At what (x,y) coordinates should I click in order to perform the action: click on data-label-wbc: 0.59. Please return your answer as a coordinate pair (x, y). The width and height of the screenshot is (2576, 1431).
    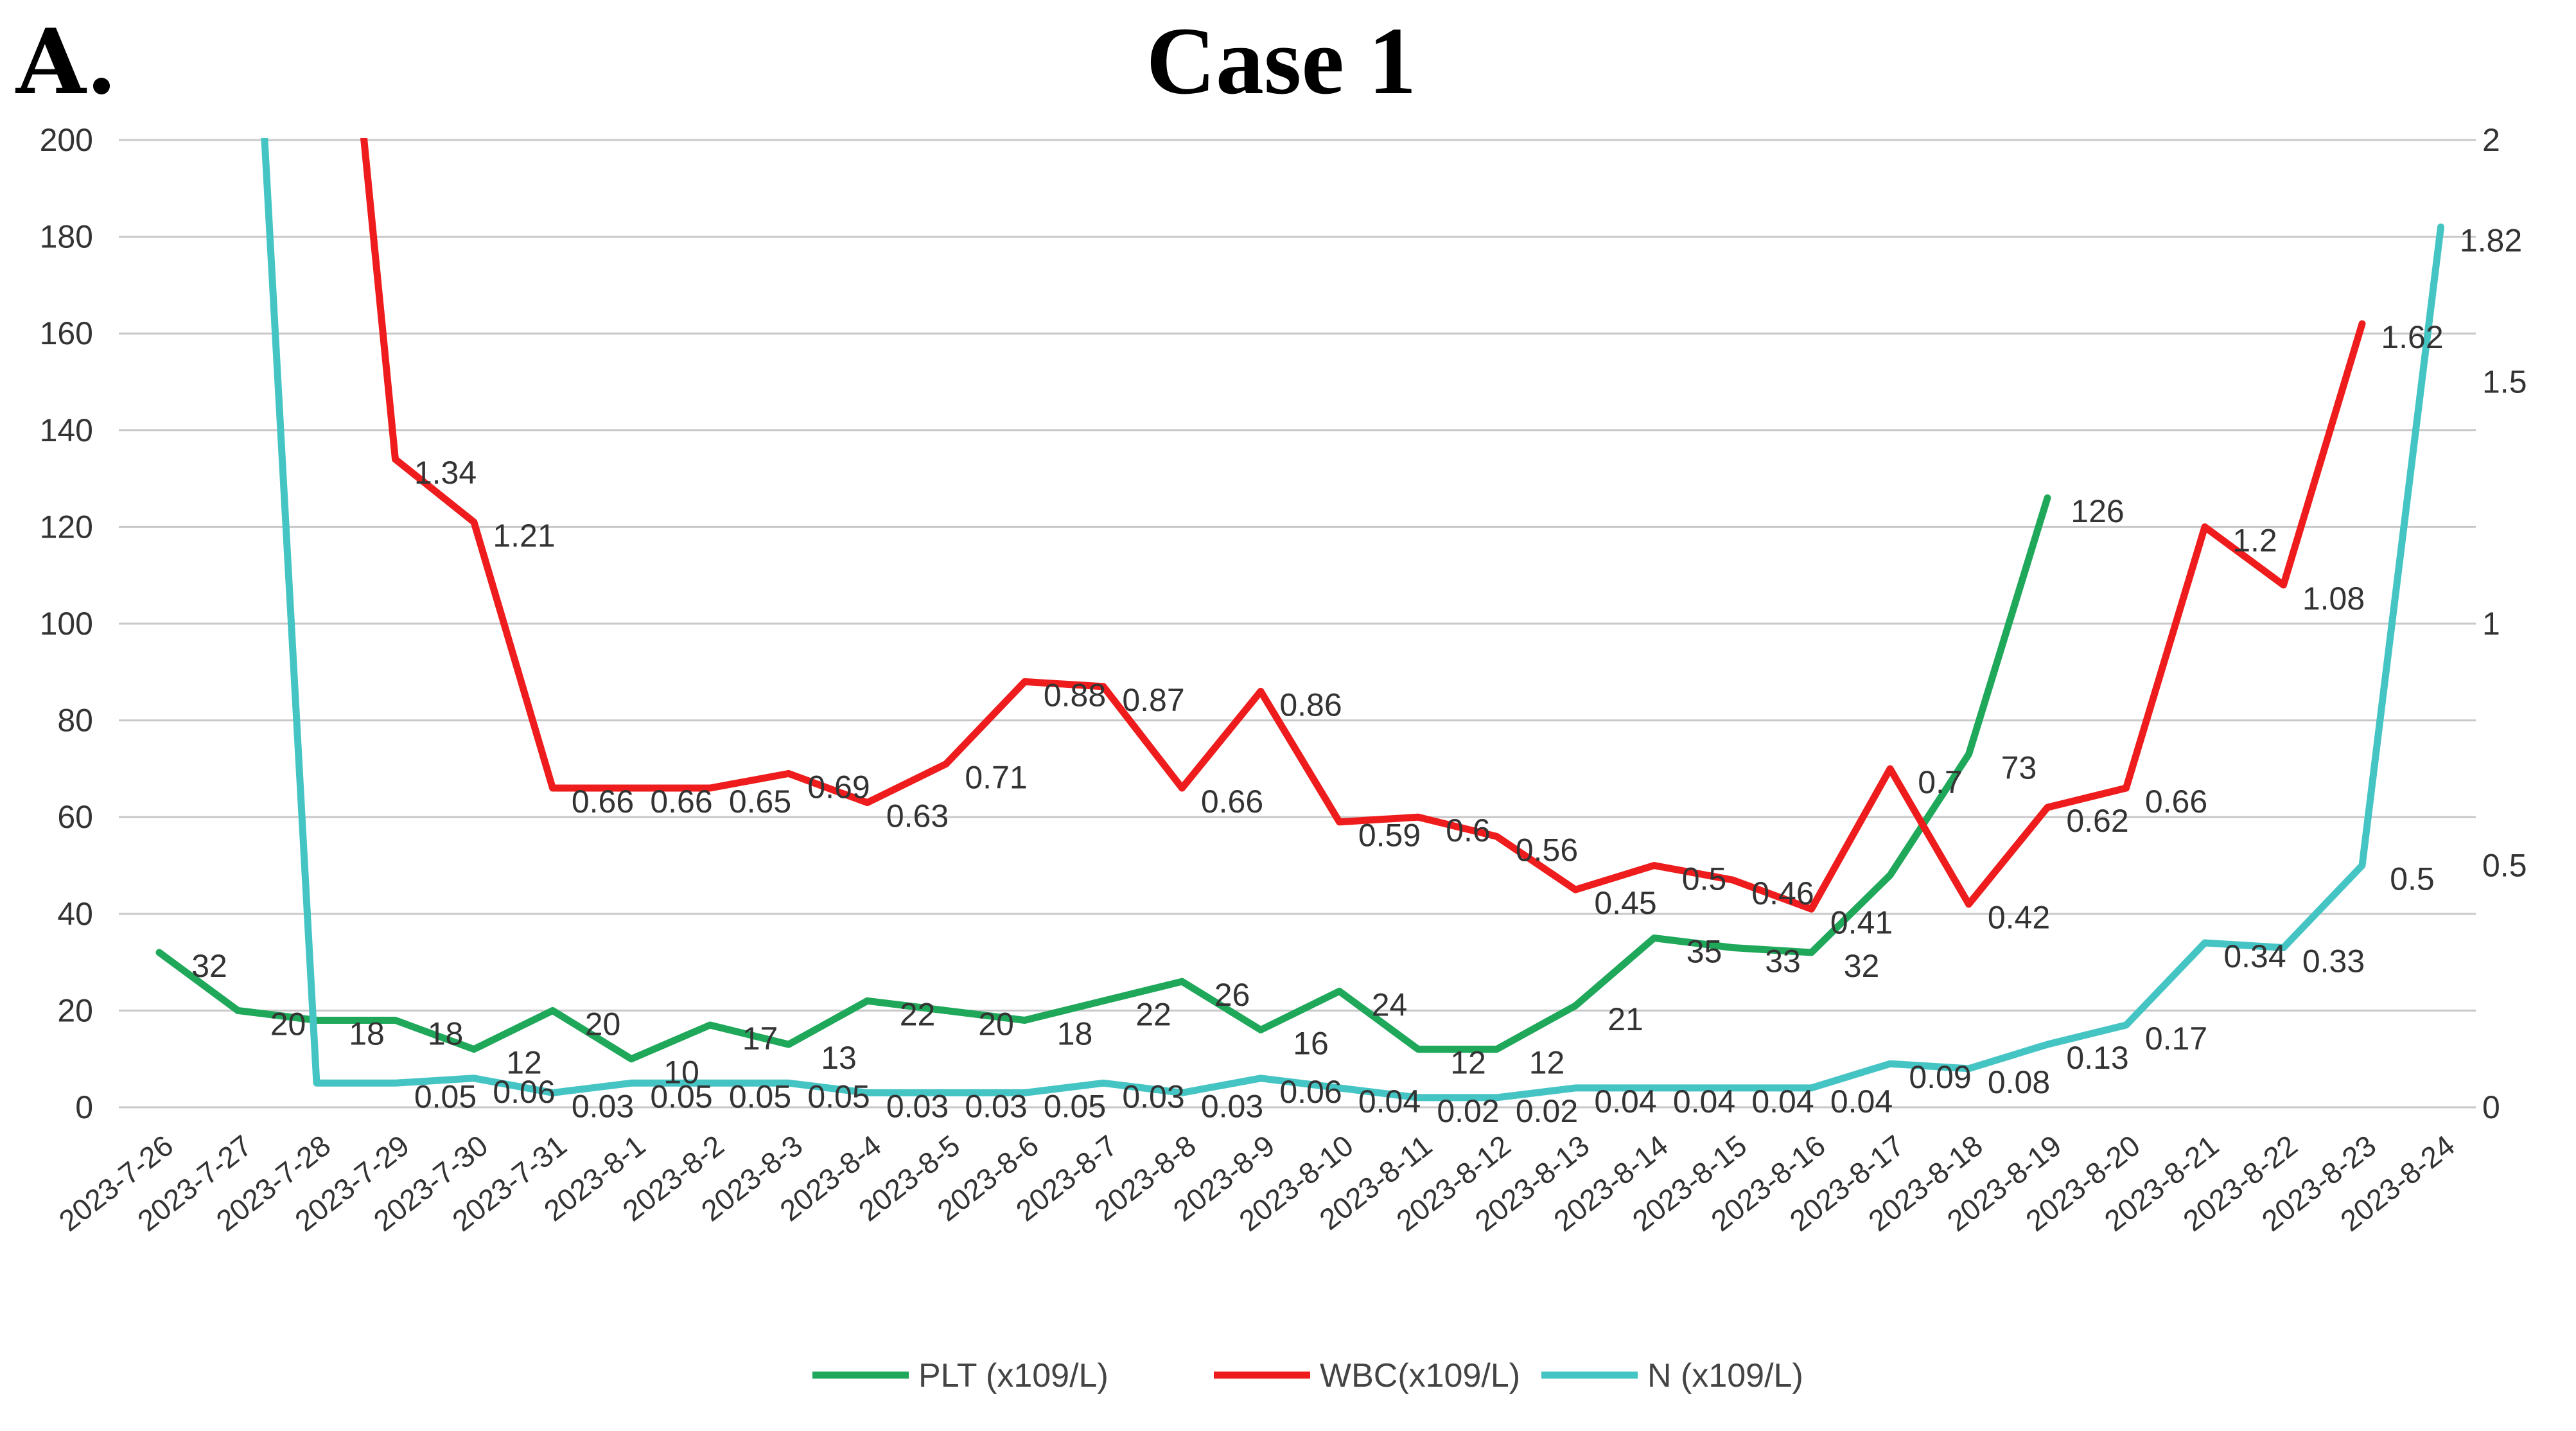
    Looking at the image, I should click on (1389, 836).